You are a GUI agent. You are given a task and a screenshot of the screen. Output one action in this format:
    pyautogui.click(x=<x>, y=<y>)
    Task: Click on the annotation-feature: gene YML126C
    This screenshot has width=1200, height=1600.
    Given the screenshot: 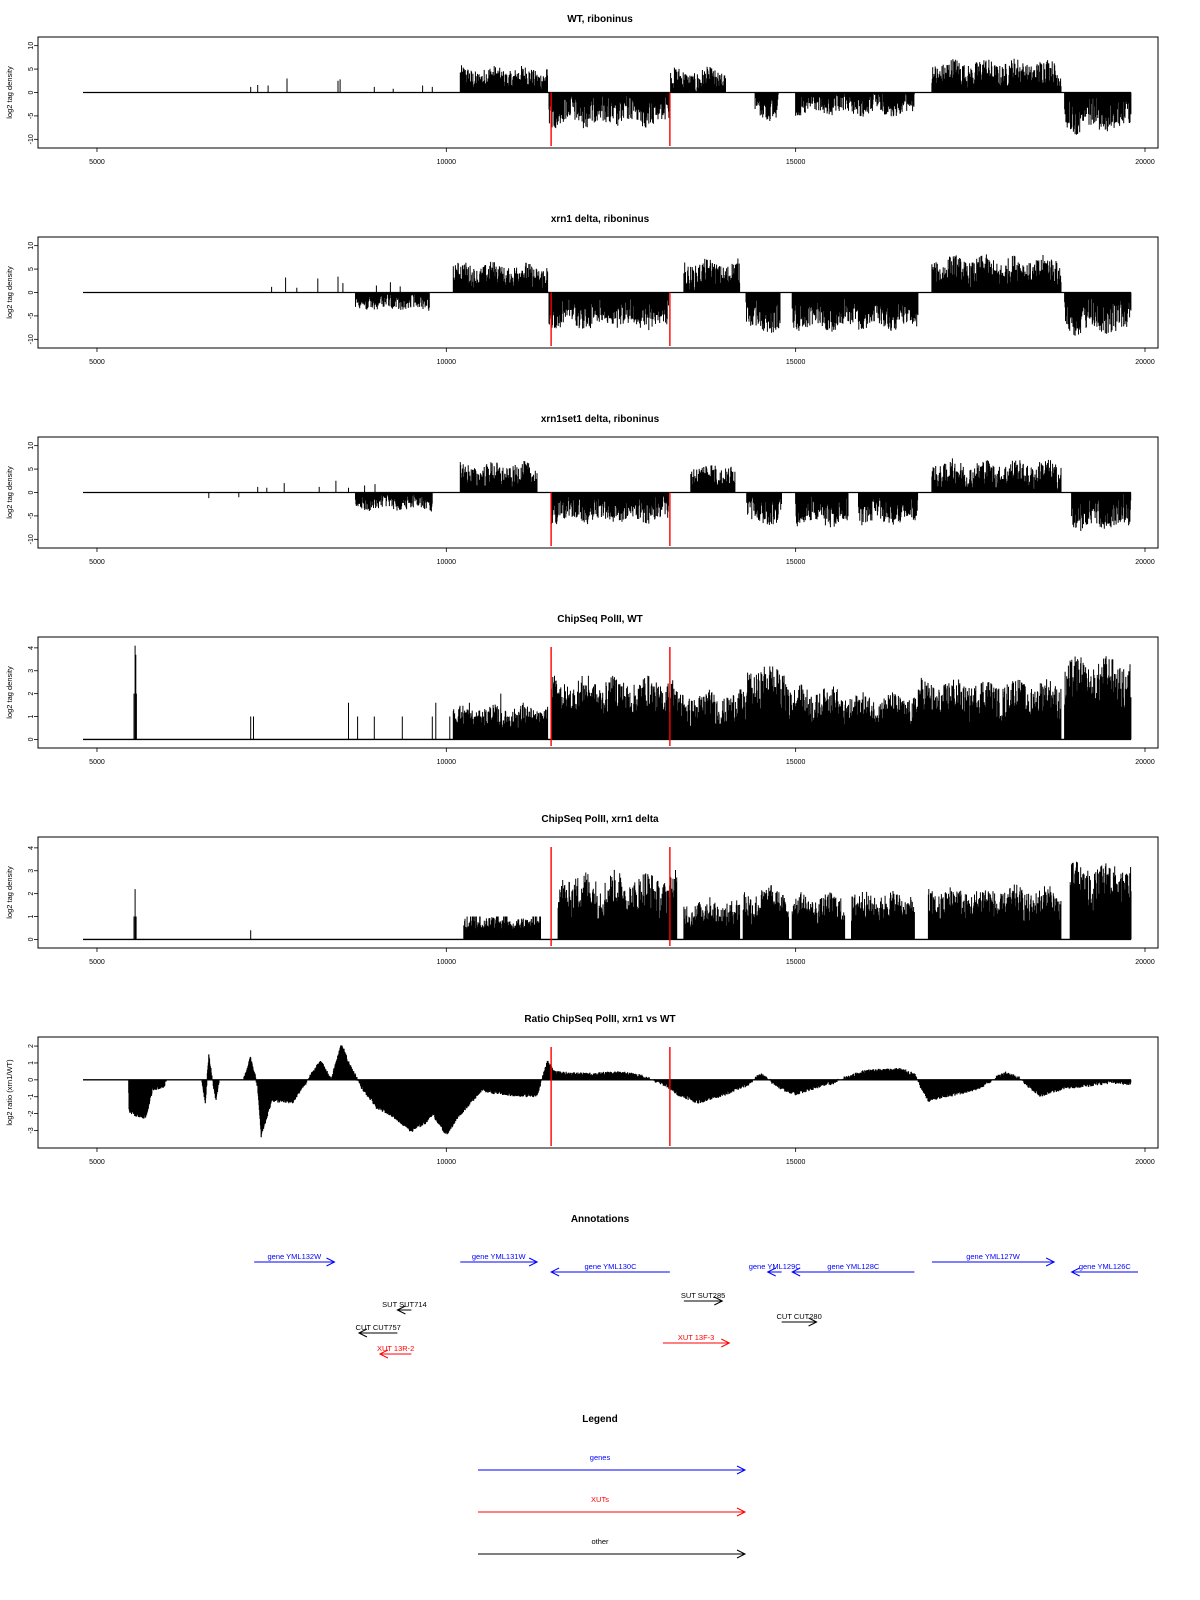 What is the action you would take?
    pyautogui.click(x=1104, y=1269)
    